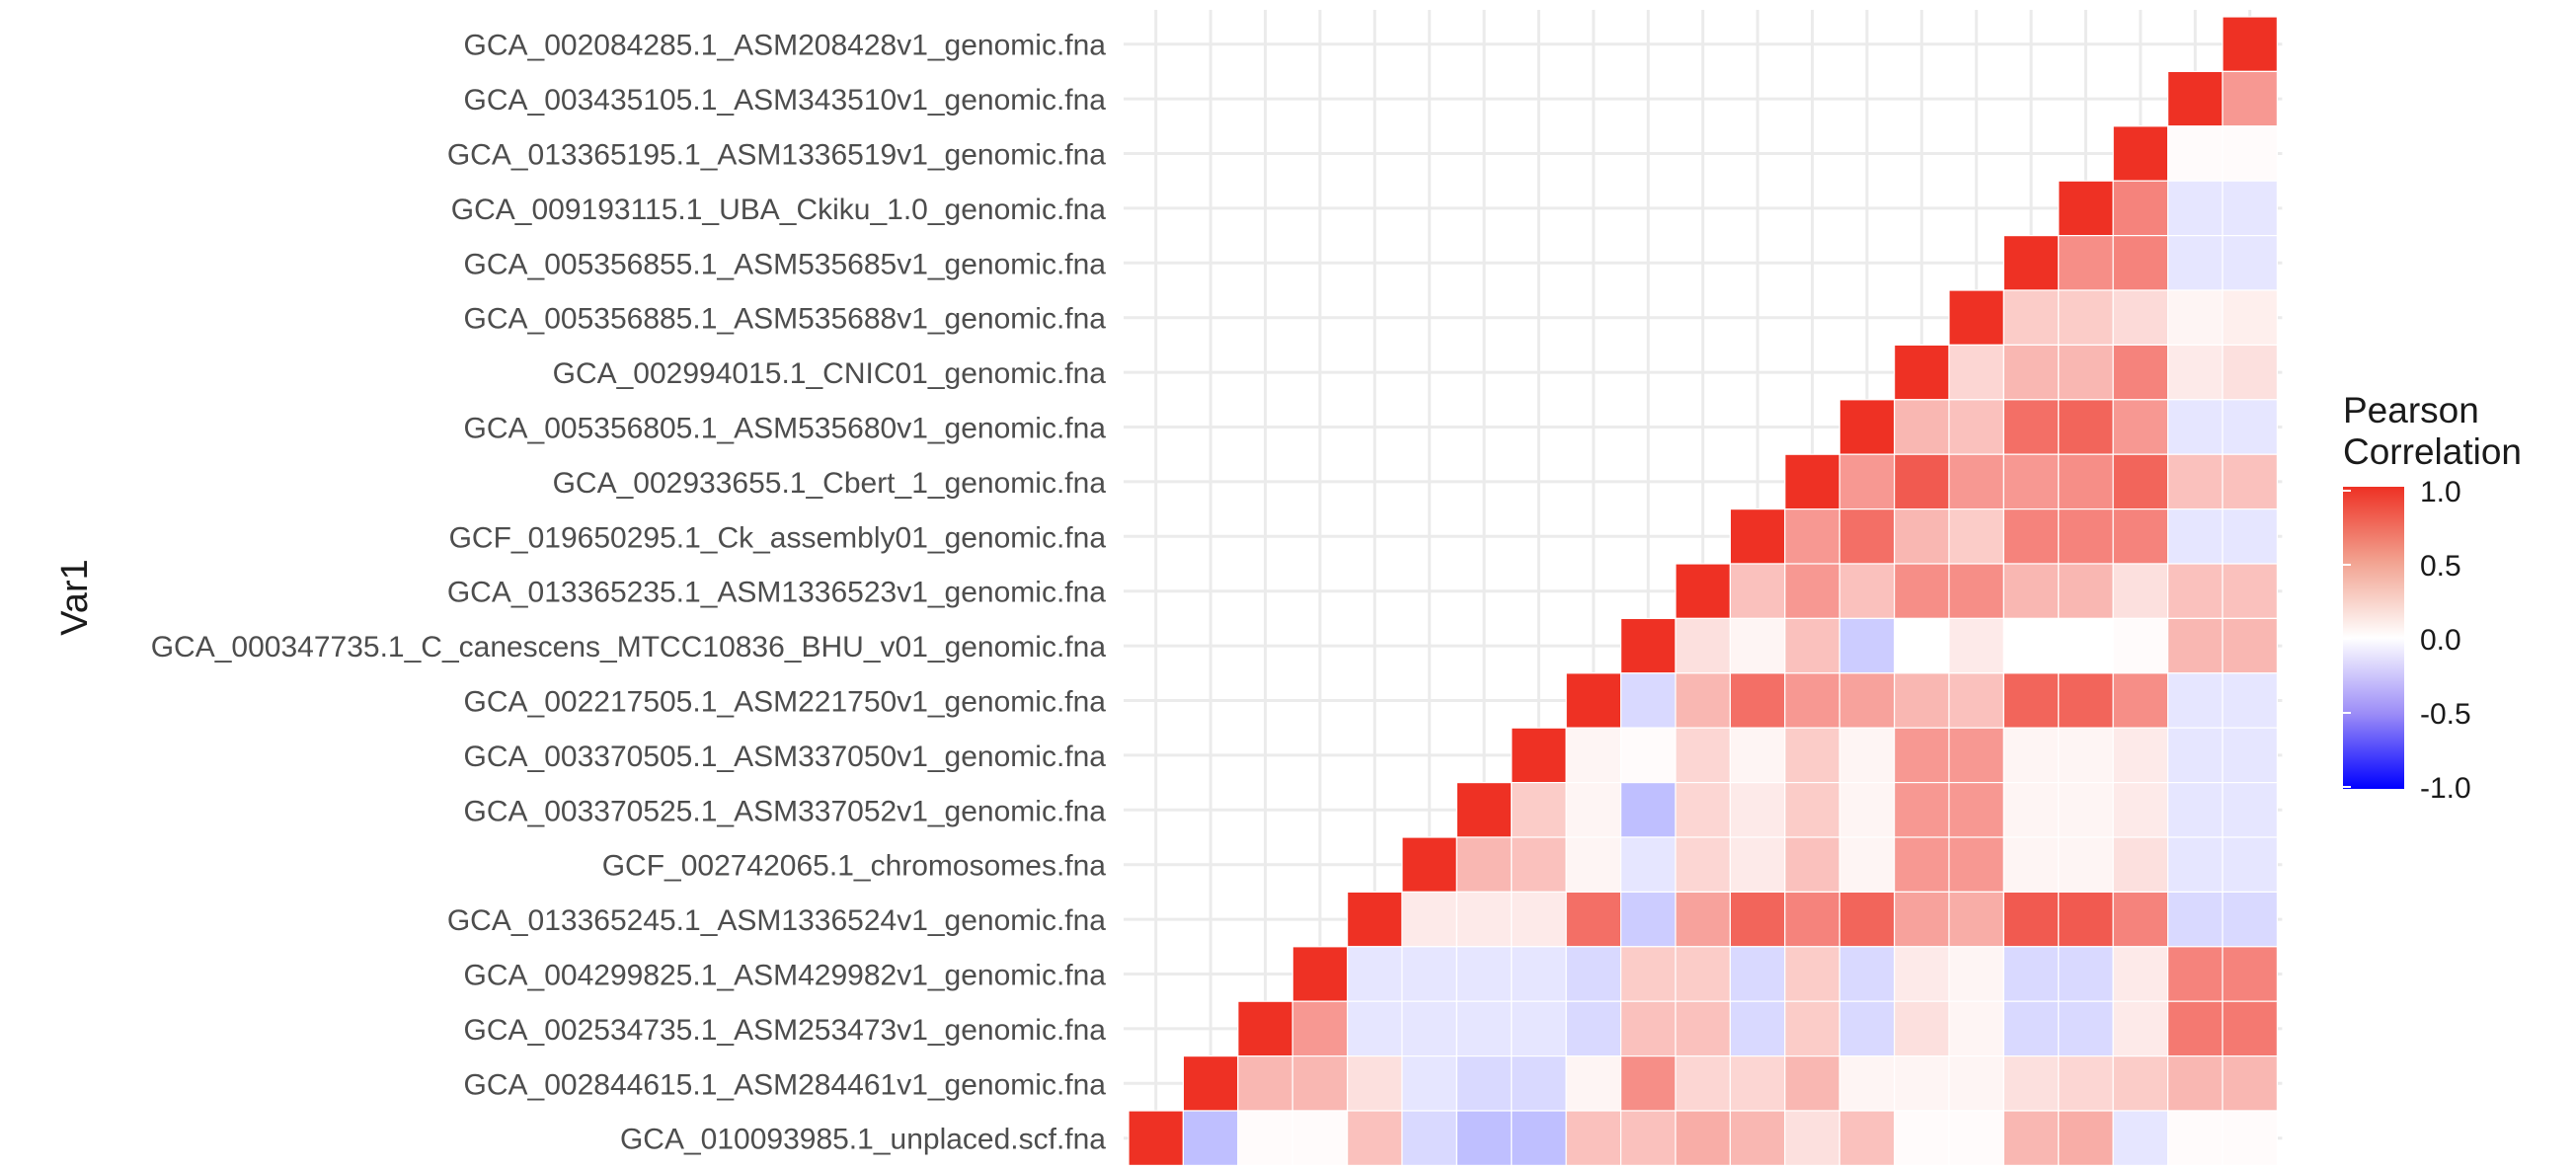  I want to click on legend-tick-label: -1.0, so click(2445, 788).